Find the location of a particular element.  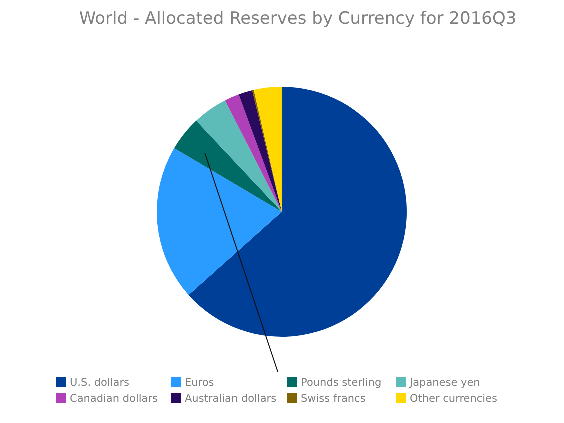

legend-label: Euros is located at coordinates (199, 383).